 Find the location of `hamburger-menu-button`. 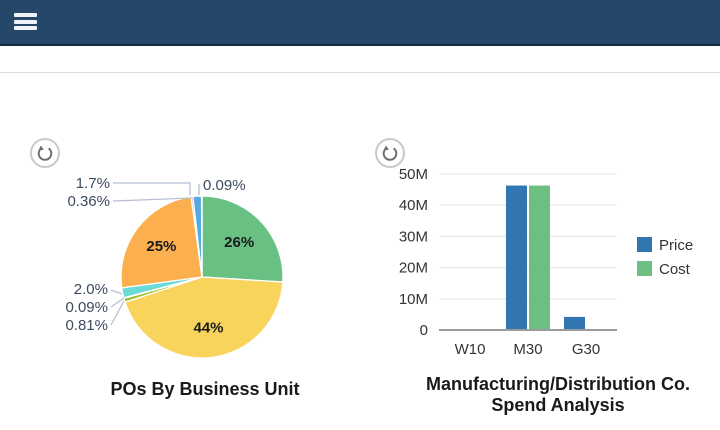

hamburger-menu-button is located at coordinates (27, 23).